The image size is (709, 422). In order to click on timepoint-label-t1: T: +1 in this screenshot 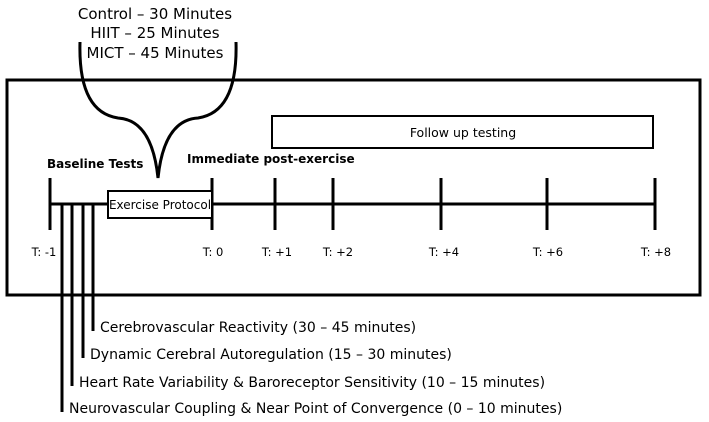, I will do `click(276, 252)`.